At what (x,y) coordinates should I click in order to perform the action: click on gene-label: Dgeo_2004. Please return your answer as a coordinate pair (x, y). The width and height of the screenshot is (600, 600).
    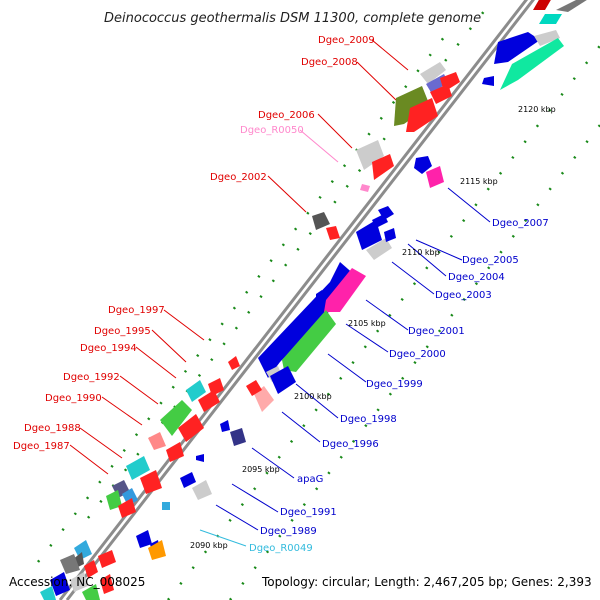
    Looking at the image, I should click on (476, 277).